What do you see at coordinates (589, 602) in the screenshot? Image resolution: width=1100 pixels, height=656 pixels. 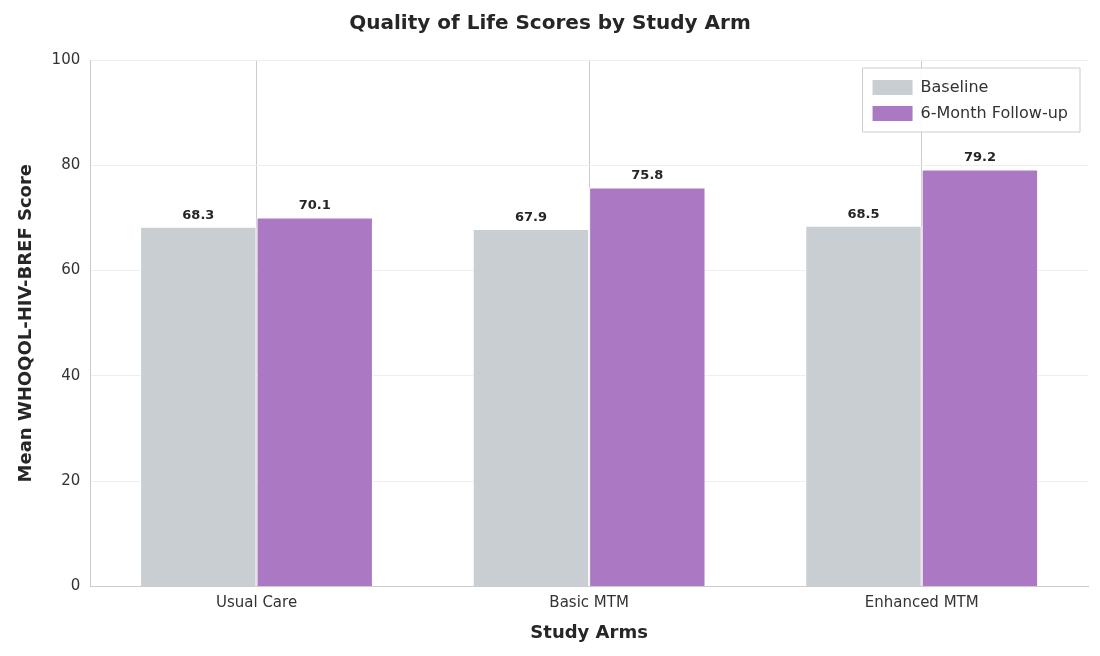 I see `x-tick-label: Basic MTM` at bounding box center [589, 602].